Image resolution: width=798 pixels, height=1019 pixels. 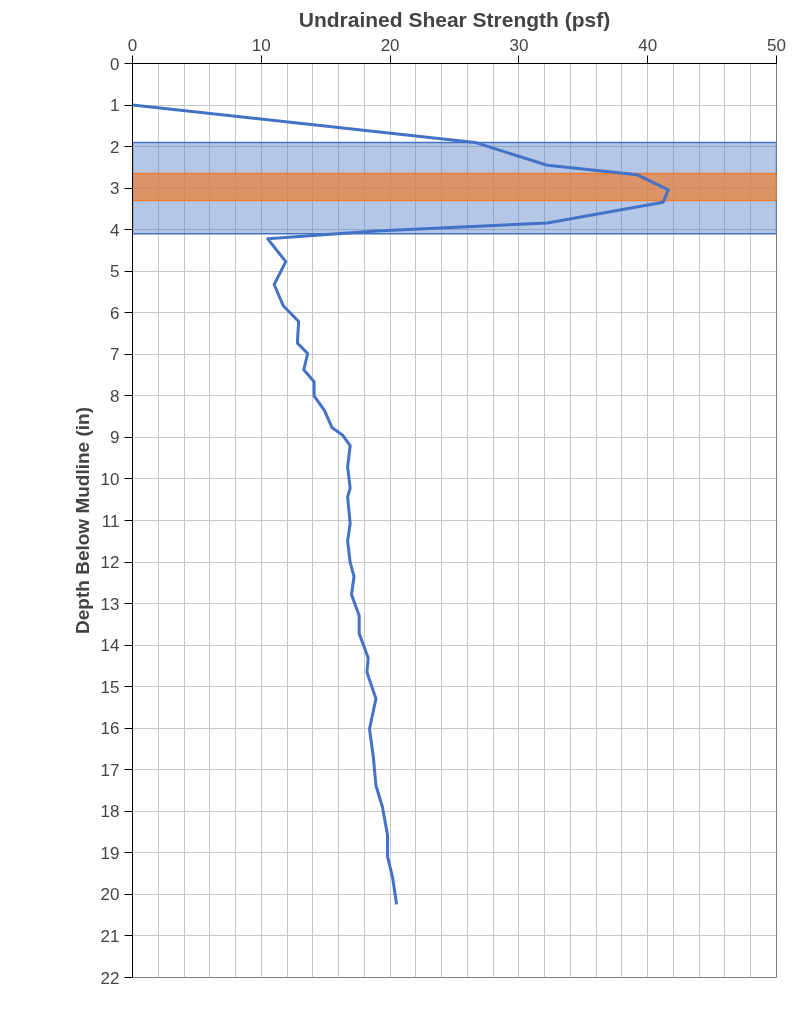 I want to click on y-tick-label: 15, so click(x=110, y=687).